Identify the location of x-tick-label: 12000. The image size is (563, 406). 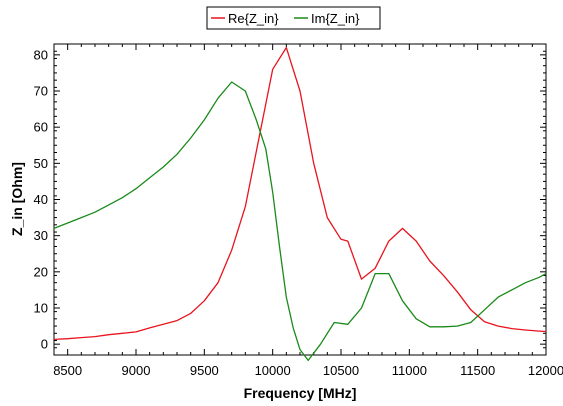
(545, 370).